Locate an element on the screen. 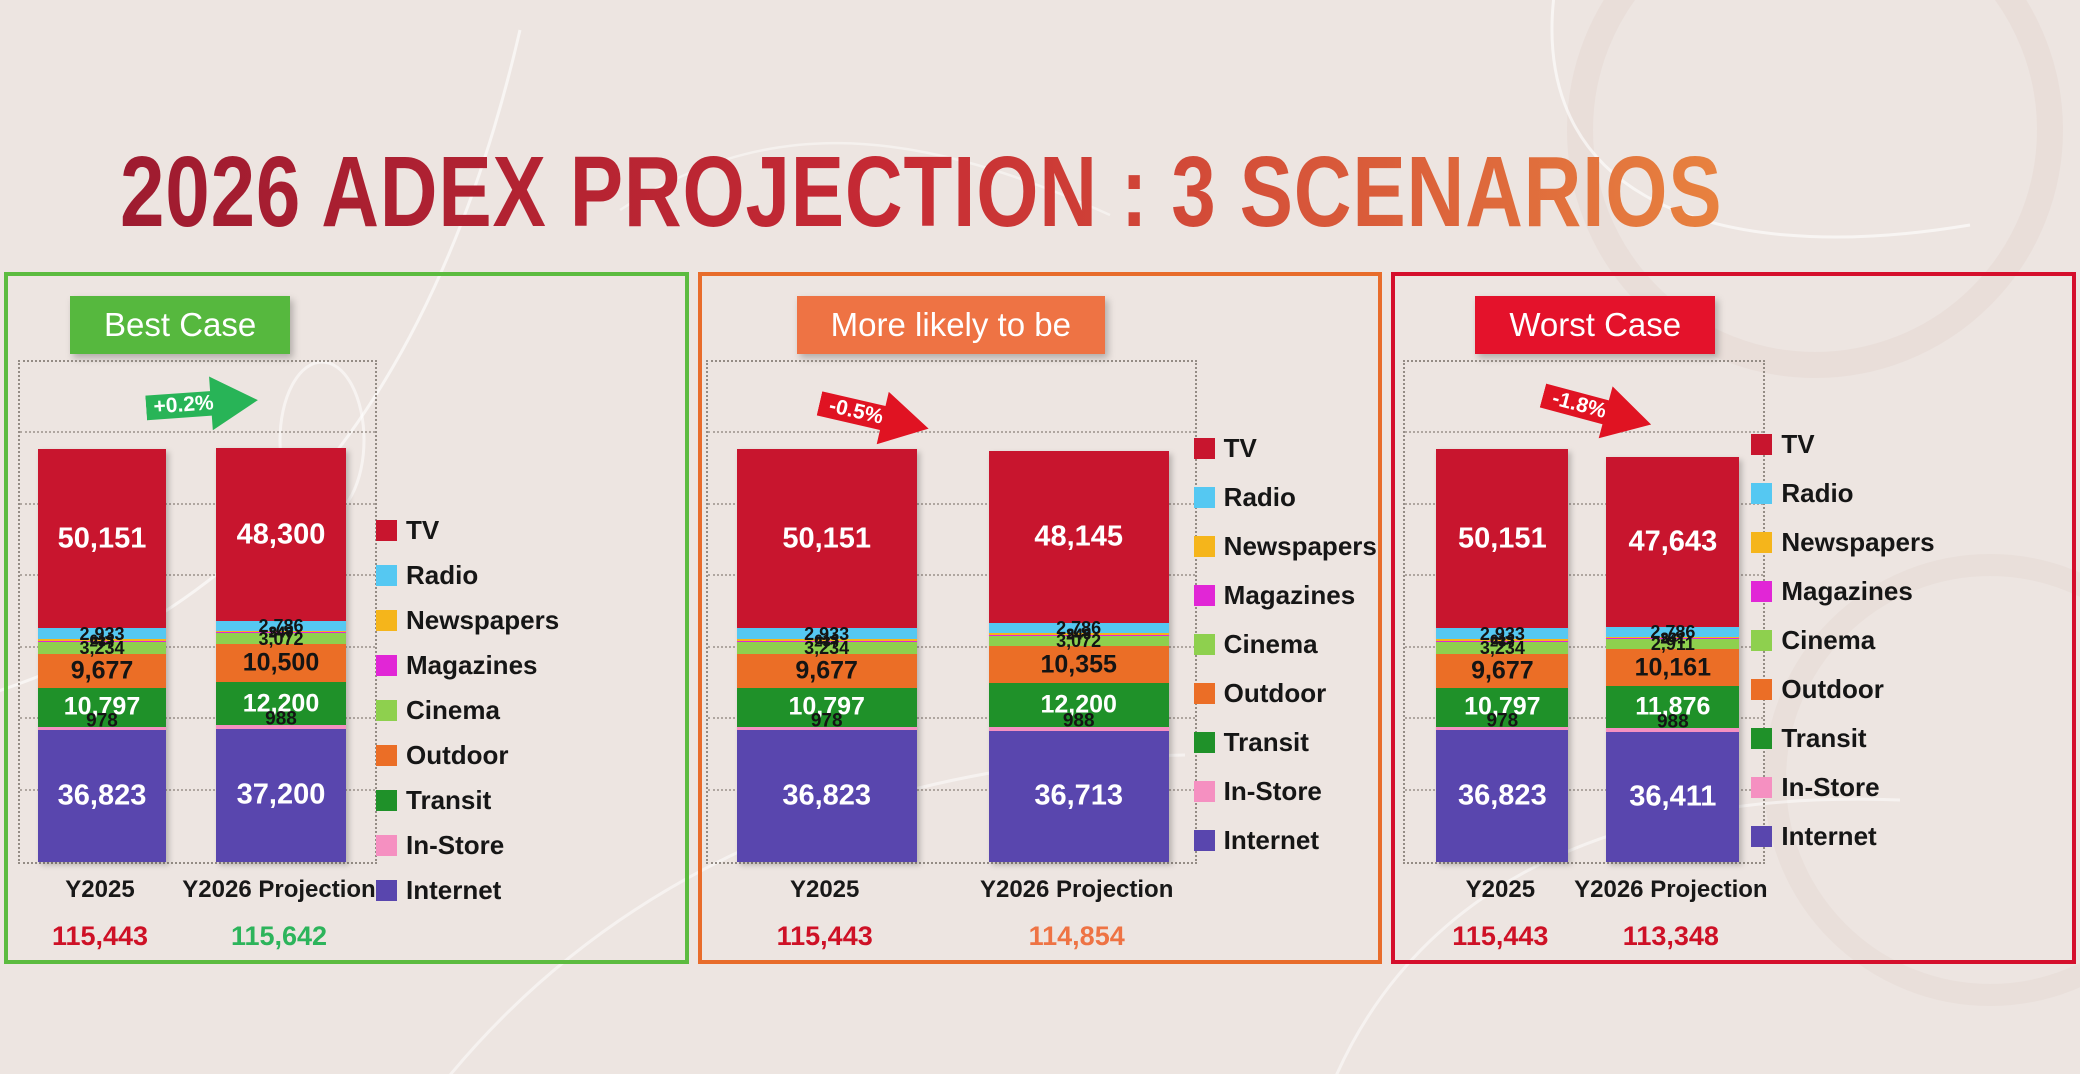  segment-value-label: 613 is located at coordinates (102, 640).